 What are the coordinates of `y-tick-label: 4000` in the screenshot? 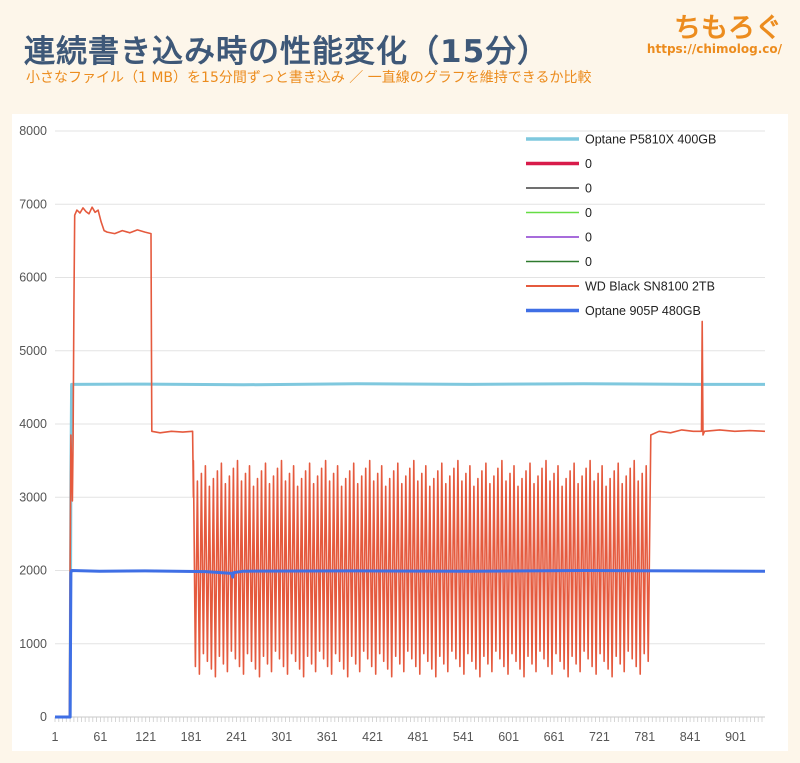 It's located at (33, 424).